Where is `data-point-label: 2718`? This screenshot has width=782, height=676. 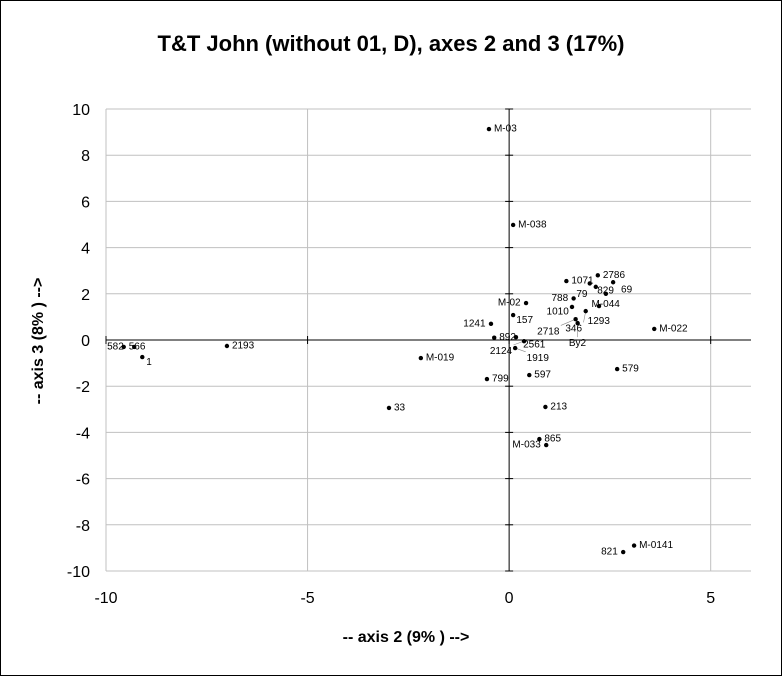
data-point-label: 2718 is located at coordinates (548, 331).